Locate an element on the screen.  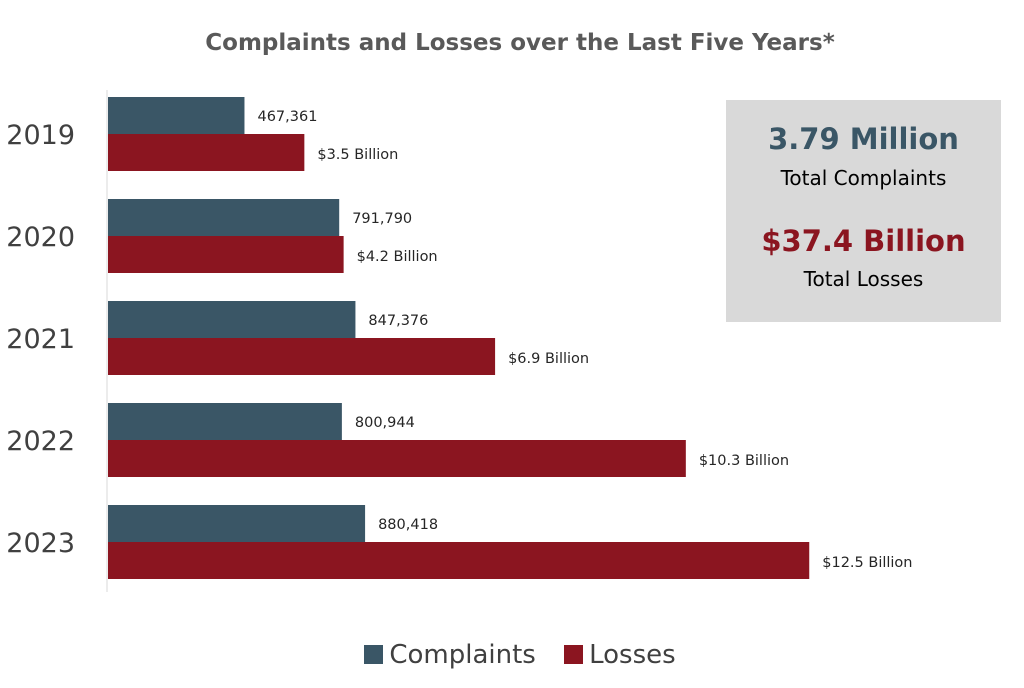
y-tick-label-2023: 2023 is located at coordinates (40, 543).